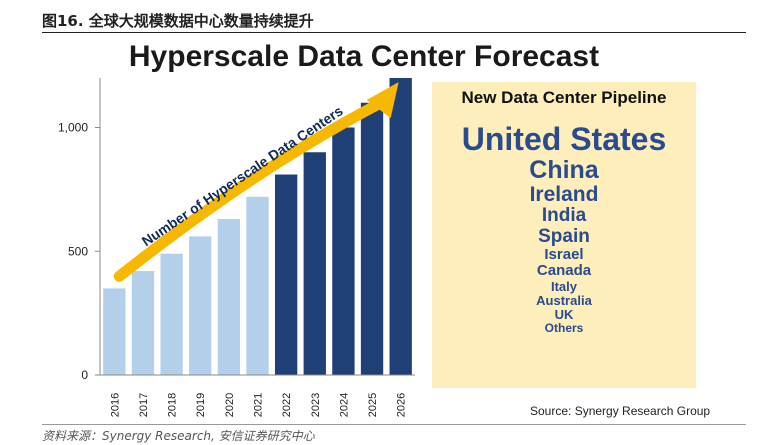 This screenshot has height=445, width=758. Describe the element at coordinates (402, 405) in the screenshot. I see `x-tick-label: 2026` at that location.